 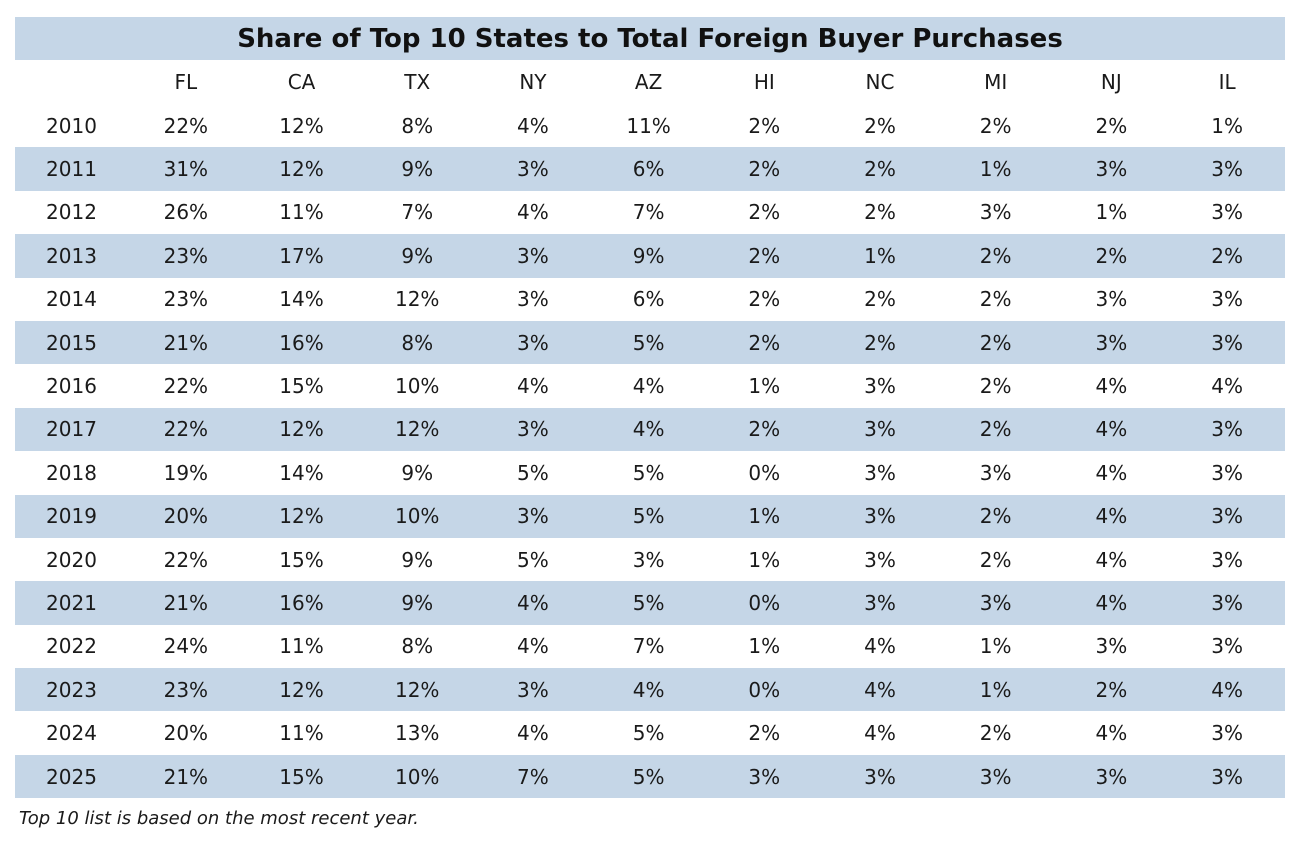 I want to click on table-row: 2016 22% 15% 10% 4% 4% 1% 3% 2% 4% 4%, so click(x=650, y=385).